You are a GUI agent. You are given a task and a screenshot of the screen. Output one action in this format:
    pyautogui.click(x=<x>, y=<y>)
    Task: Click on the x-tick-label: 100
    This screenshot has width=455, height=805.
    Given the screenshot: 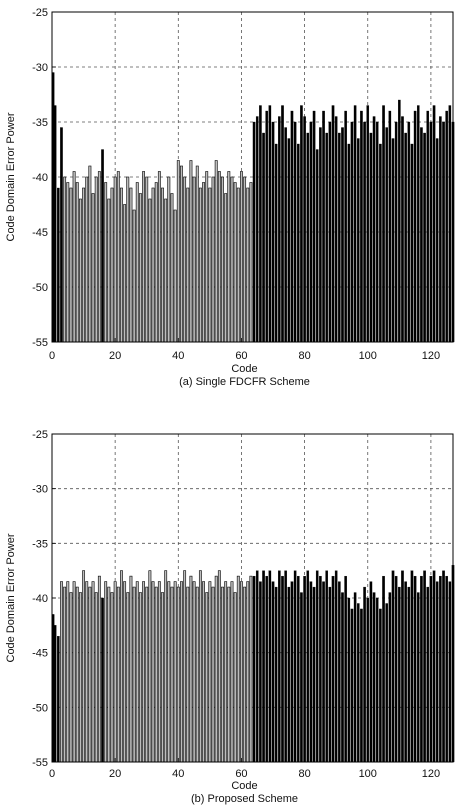 What is the action you would take?
    pyautogui.click(x=368, y=356)
    